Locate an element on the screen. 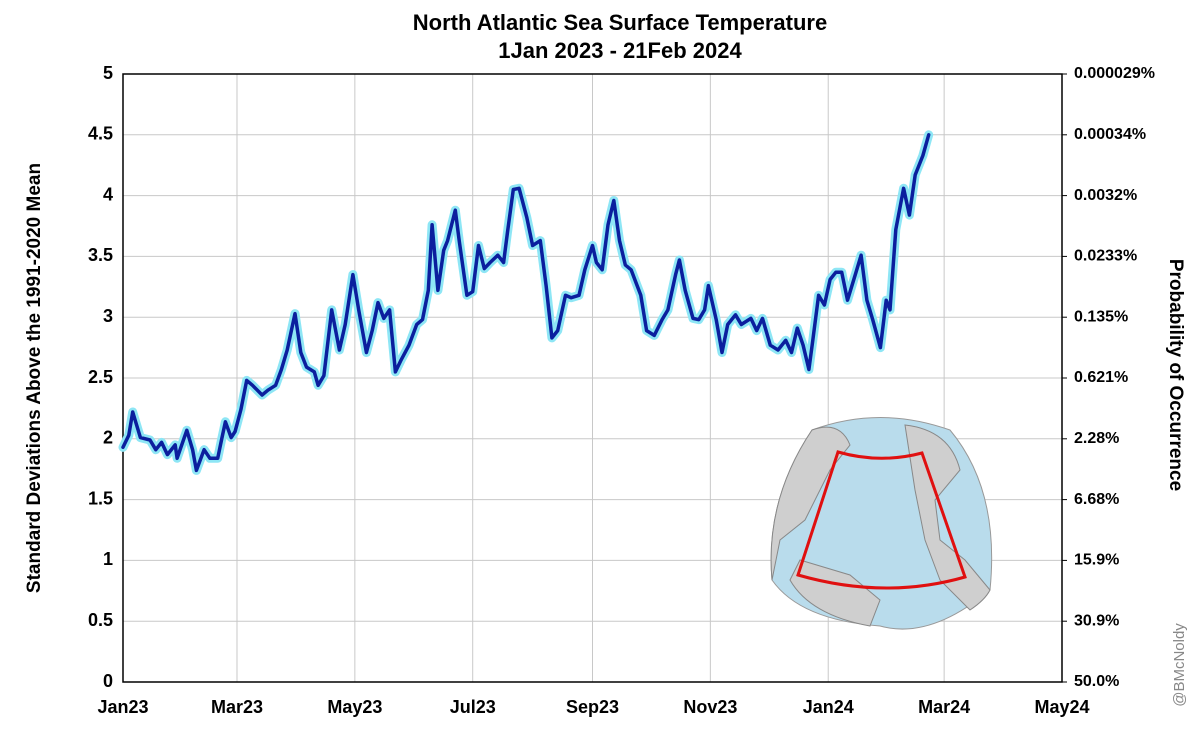 This screenshot has height=732, width=1200. chart-title: North Atlantic Sea Surface Temperature is located at coordinates (620, 22).